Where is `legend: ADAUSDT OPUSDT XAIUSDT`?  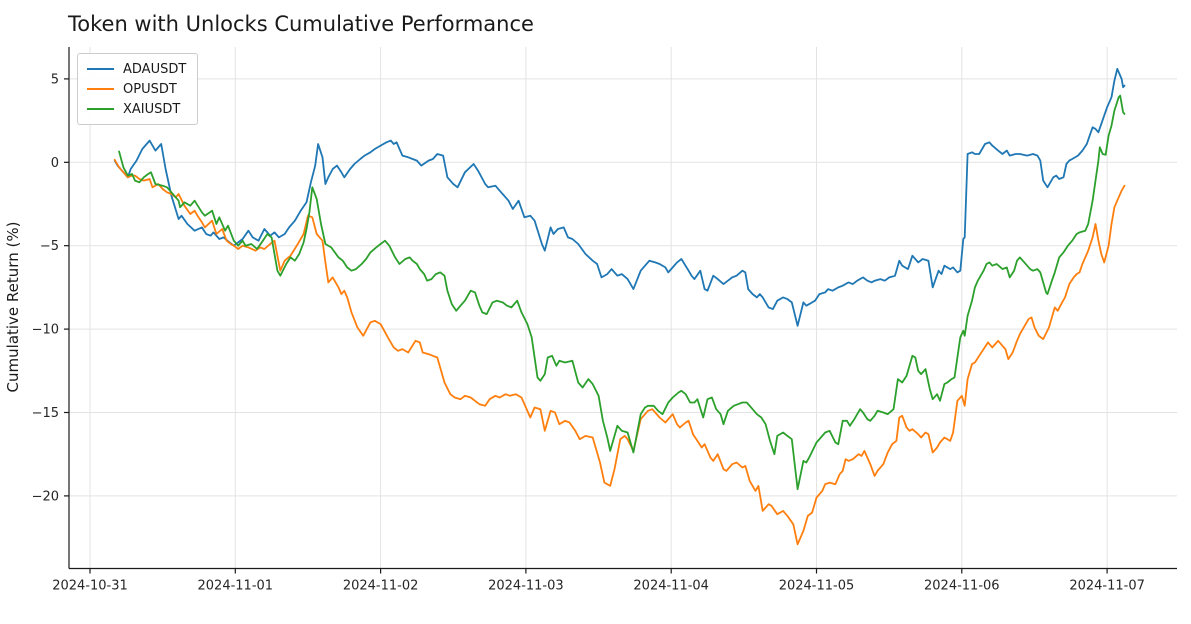
legend: ADAUSDT OPUSDT XAIUSDT is located at coordinates (138, 89).